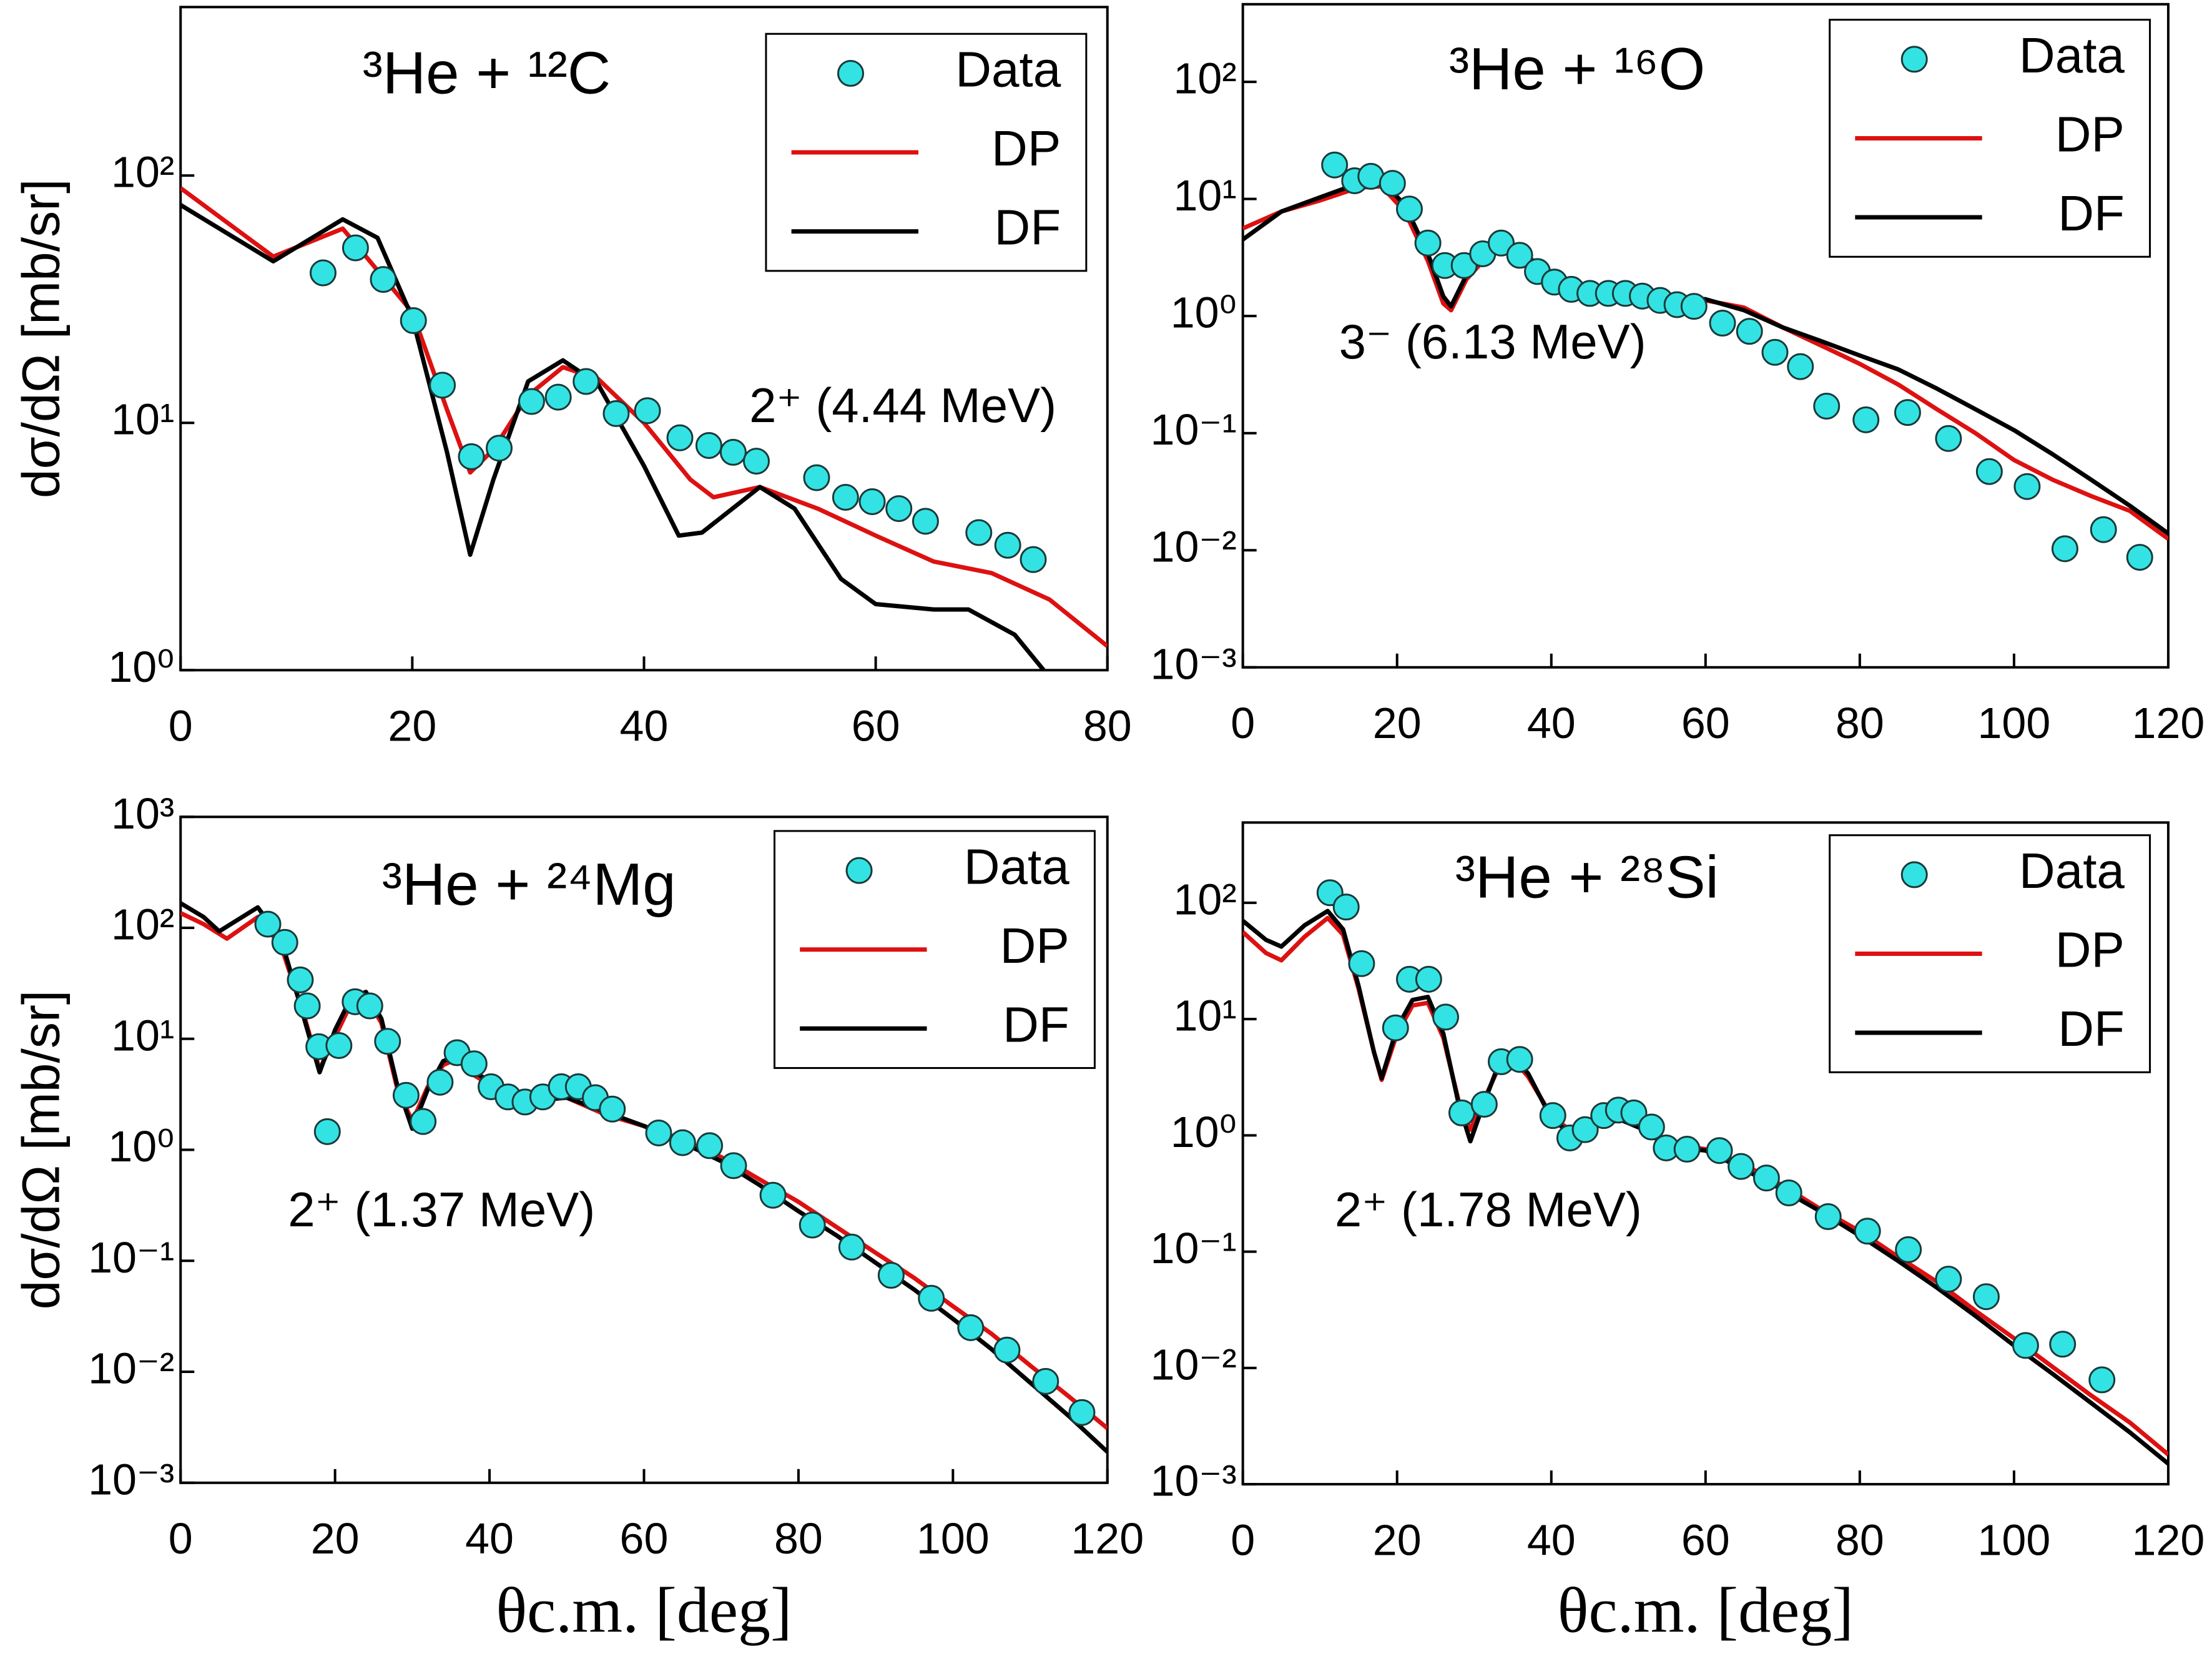 This screenshot has height=1659, width=2212. What do you see at coordinates (1204, 1132) in the screenshot?
I see `y-tick-label: 10⁰` at bounding box center [1204, 1132].